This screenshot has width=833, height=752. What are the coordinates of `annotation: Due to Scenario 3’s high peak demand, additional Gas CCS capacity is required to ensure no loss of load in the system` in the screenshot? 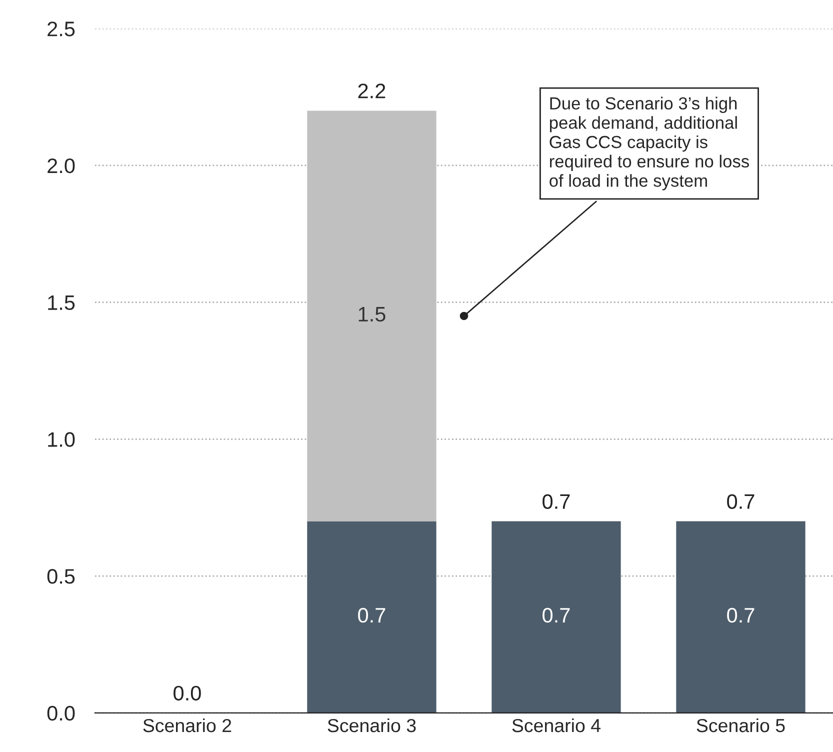 It's located at (649, 143).